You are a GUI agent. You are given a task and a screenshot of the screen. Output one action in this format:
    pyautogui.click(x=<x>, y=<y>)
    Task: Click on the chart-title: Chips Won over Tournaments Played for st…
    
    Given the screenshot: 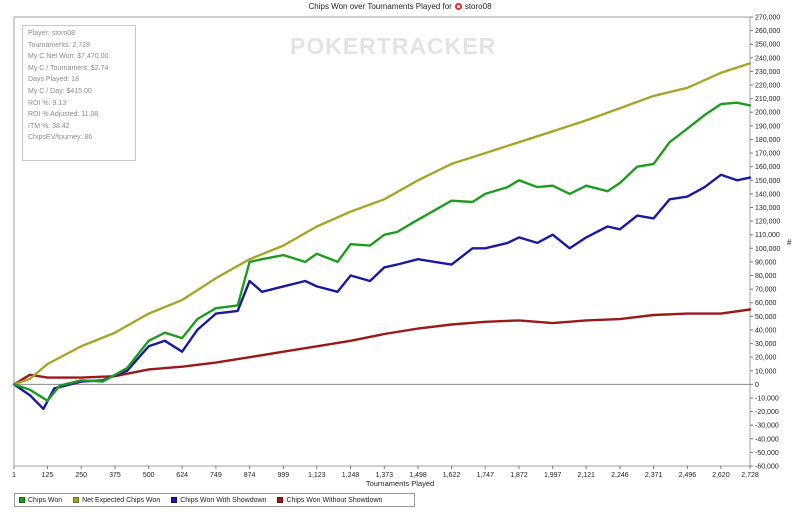 What is the action you would take?
    pyautogui.click(x=400, y=6)
    